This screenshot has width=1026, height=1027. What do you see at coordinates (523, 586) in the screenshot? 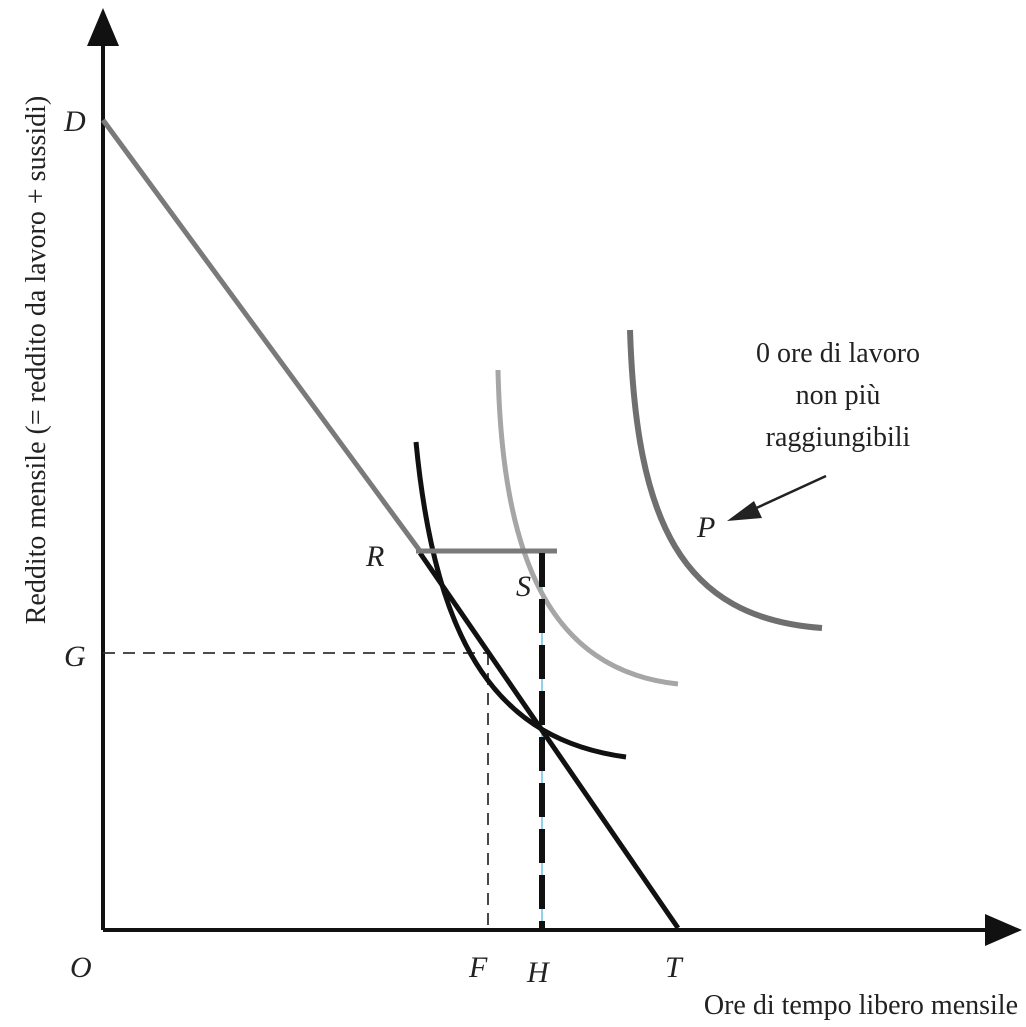
I see `label-s: S` at bounding box center [523, 586].